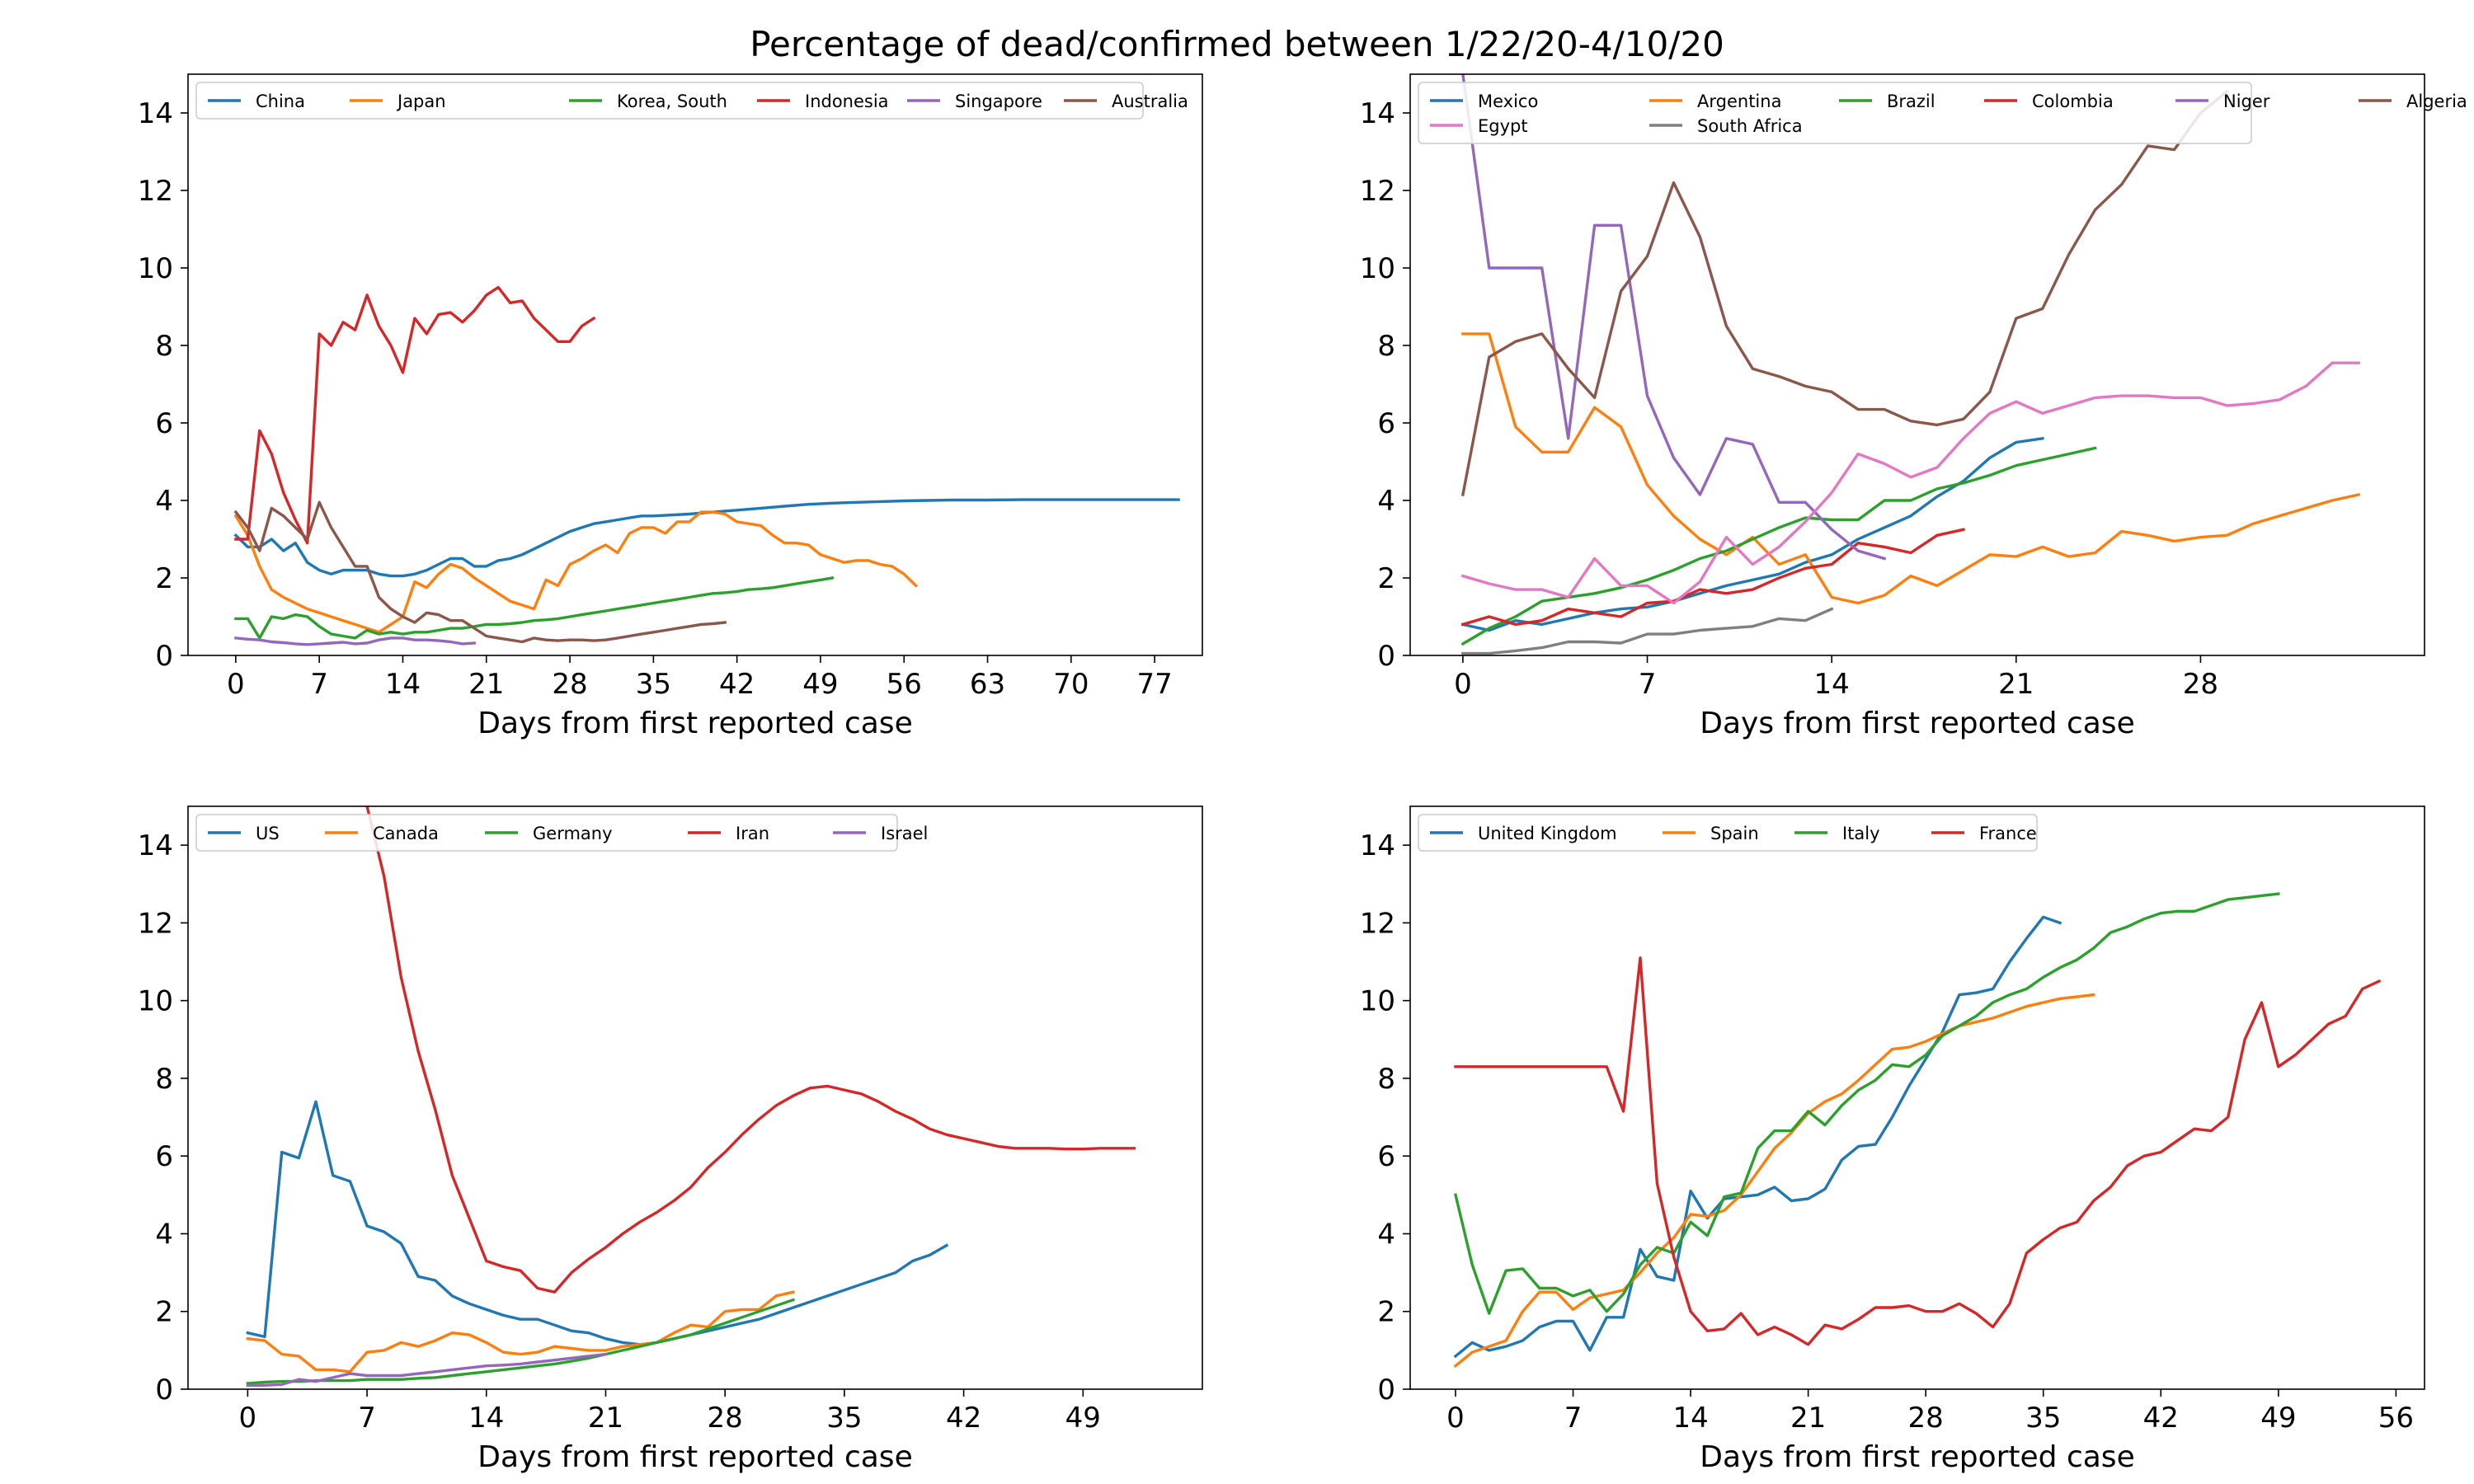 The height and width of the screenshot is (1484, 2474). I want to click on legend-entry: Brazil, so click(1887, 101).